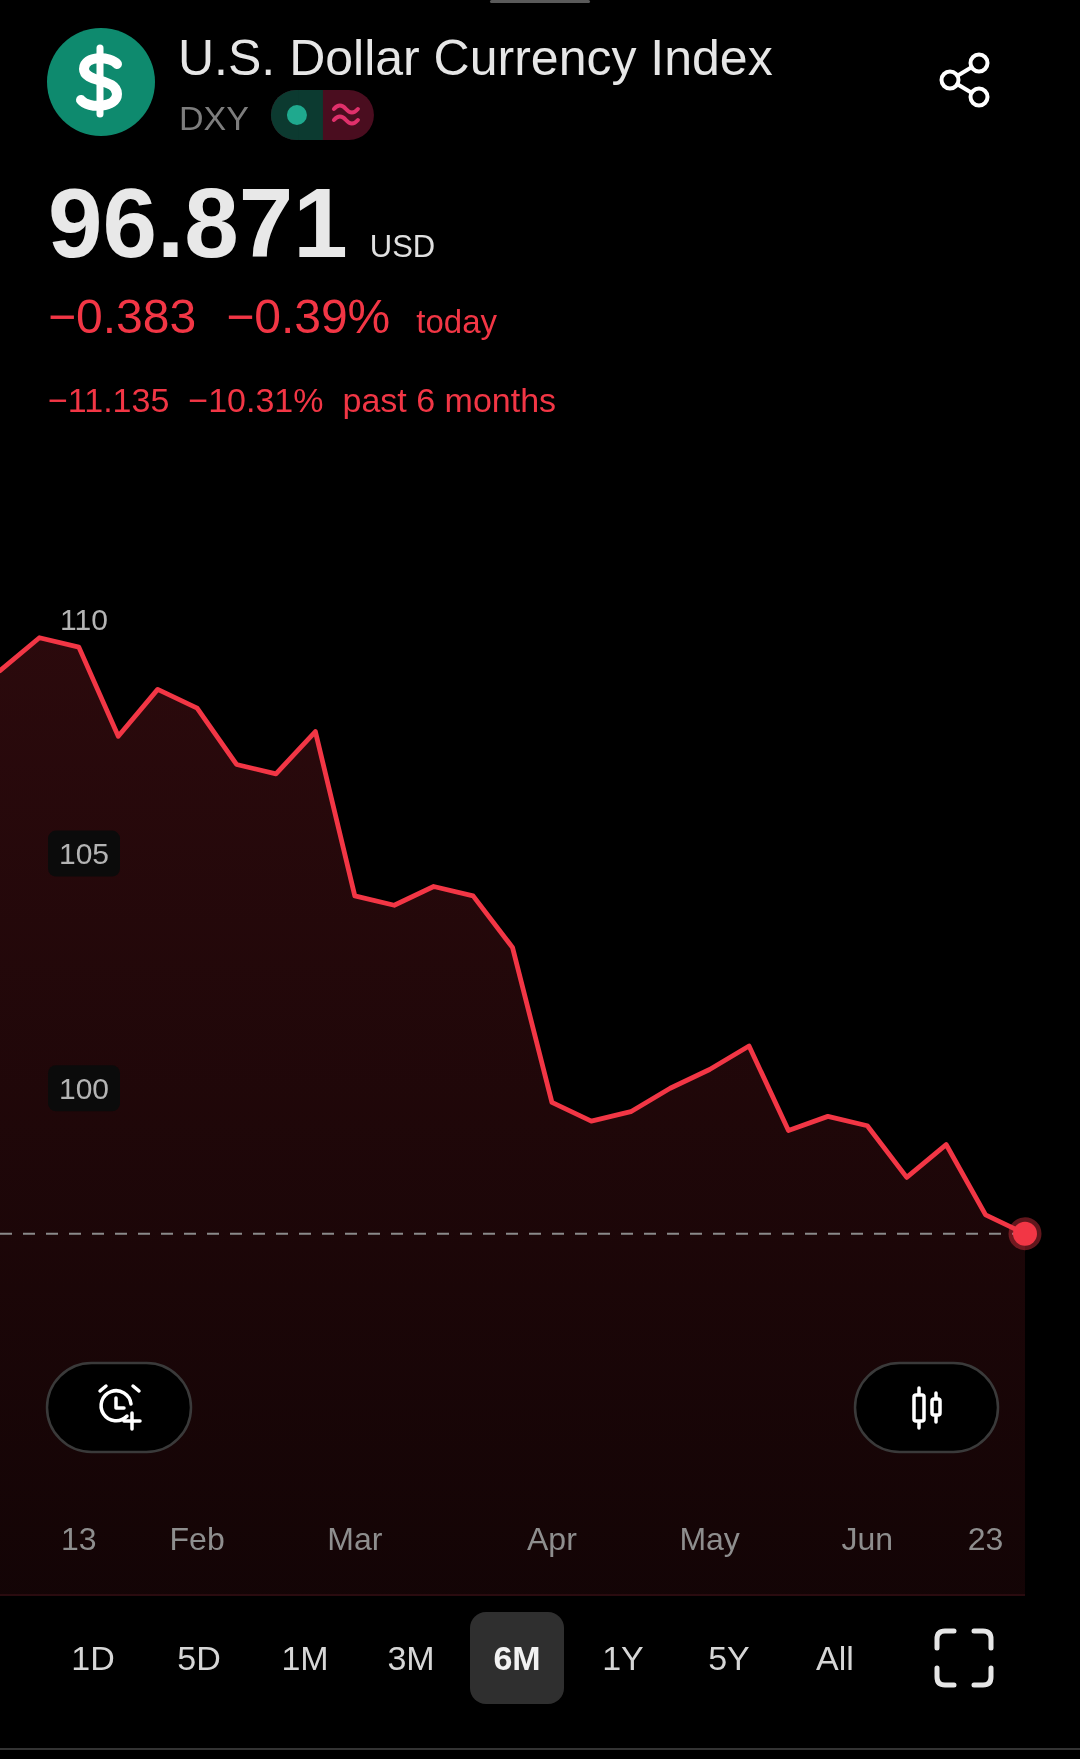 This screenshot has height=1759, width=1080. I want to click on text: 1Y, so click(623, 1658).